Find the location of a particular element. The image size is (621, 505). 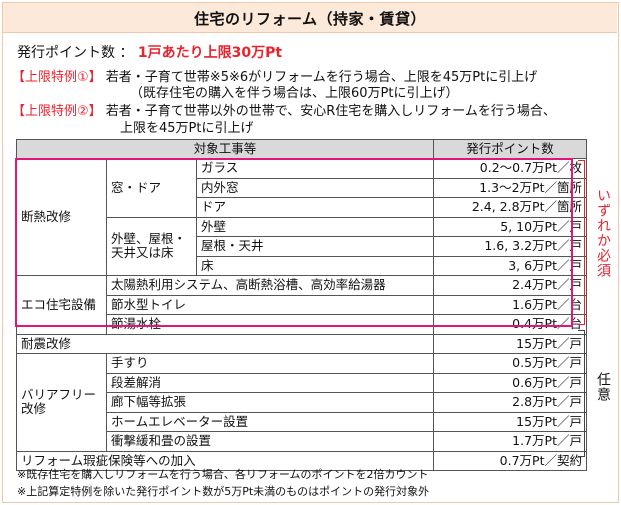

points-cell: 0.4万Pt／台 is located at coordinates (510, 324).